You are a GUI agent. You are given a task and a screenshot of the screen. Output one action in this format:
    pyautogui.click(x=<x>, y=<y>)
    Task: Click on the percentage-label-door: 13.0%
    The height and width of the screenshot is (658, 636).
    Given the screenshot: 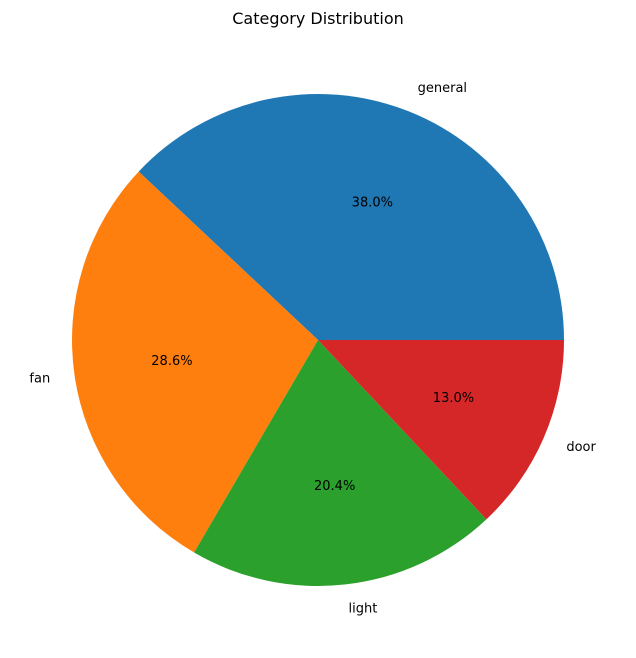 What is the action you would take?
    pyautogui.click(x=453, y=398)
    